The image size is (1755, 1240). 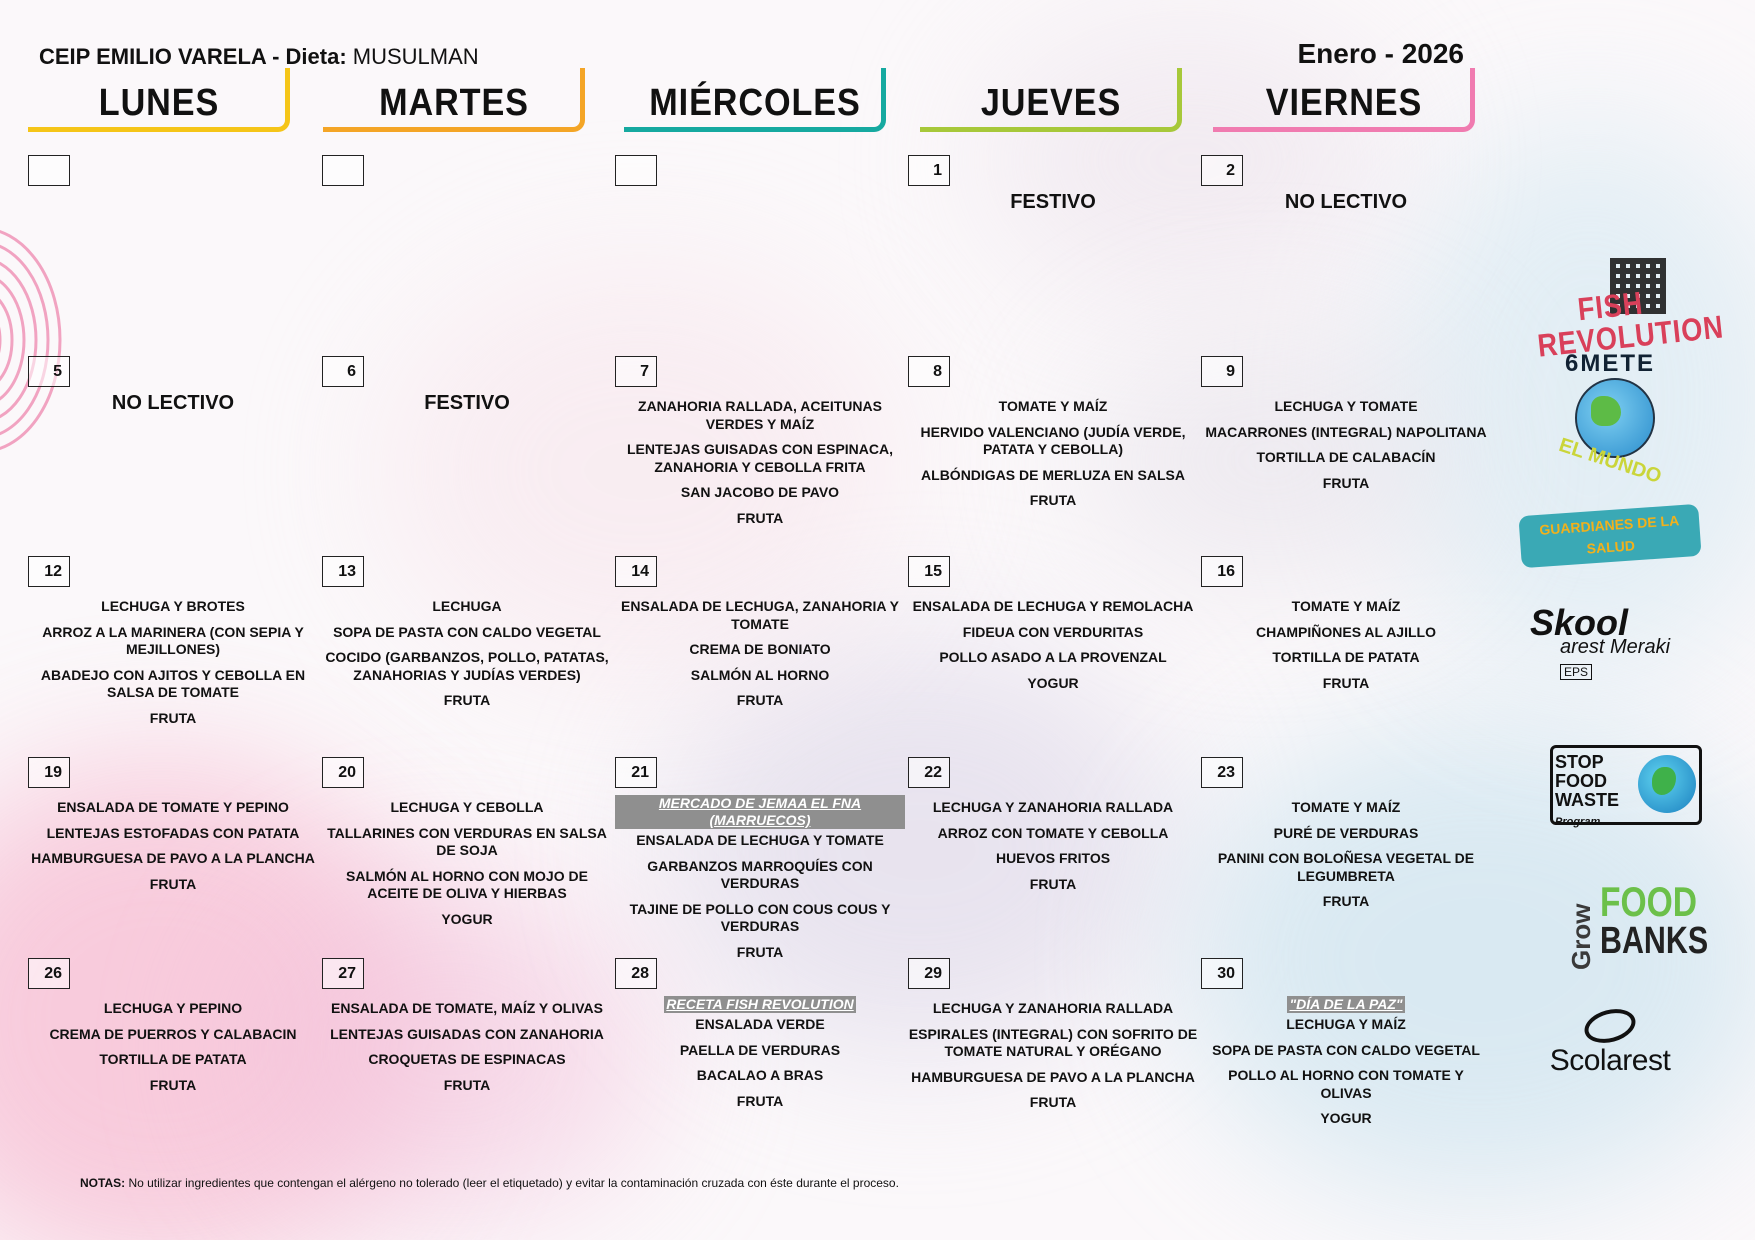 I want to click on menu-item: POLLO ASADO A LA PROVENZAL, so click(x=1053, y=657).